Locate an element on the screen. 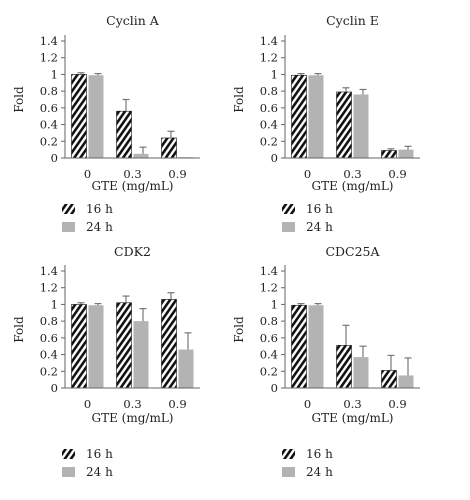 The image size is (470, 500). chart-title: CDK2 is located at coordinates (132, 251).